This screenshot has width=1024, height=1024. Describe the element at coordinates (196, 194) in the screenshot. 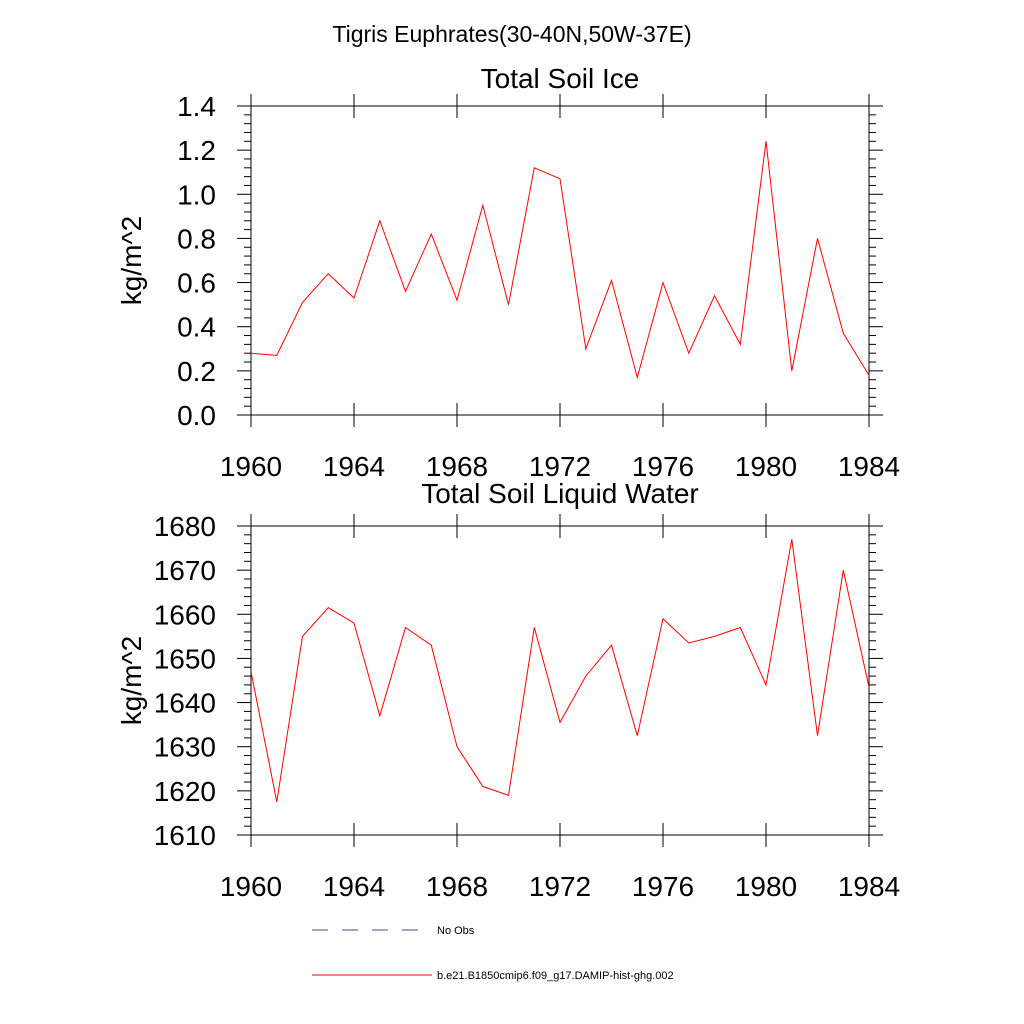

I see `y-tick-label: 1.0` at that location.